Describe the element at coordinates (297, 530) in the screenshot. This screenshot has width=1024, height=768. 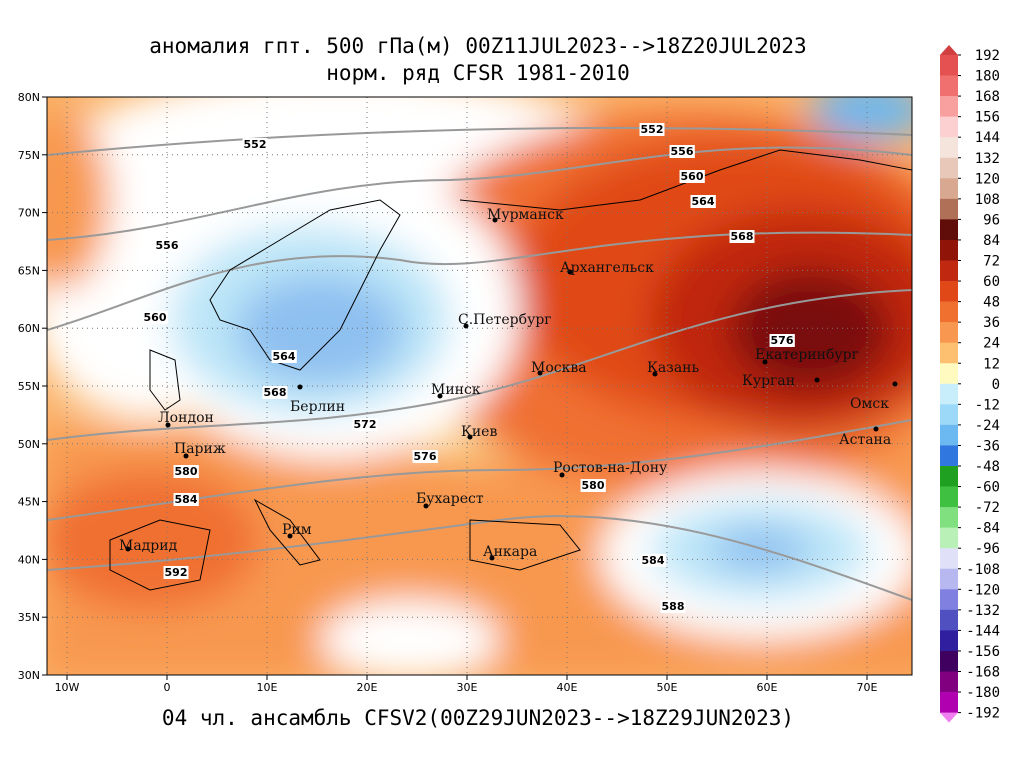
I see `city-label: Рим` at that location.